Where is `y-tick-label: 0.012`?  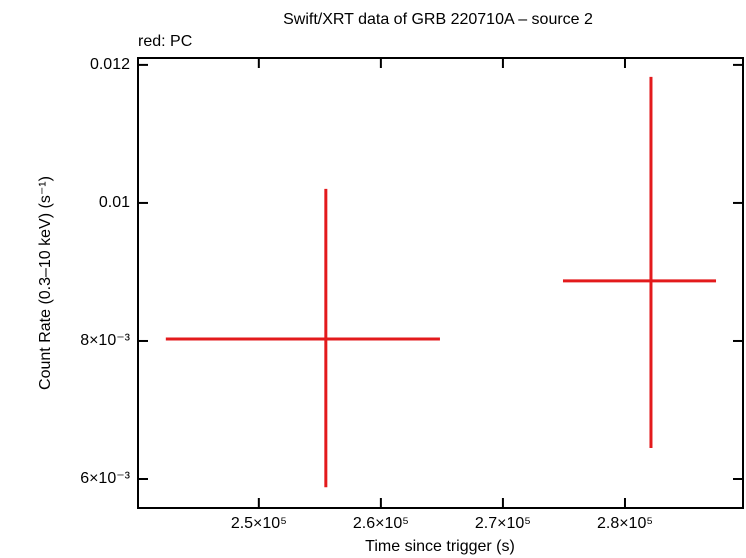 y-tick-label: 0.012 is located at coordinates (110, 64).